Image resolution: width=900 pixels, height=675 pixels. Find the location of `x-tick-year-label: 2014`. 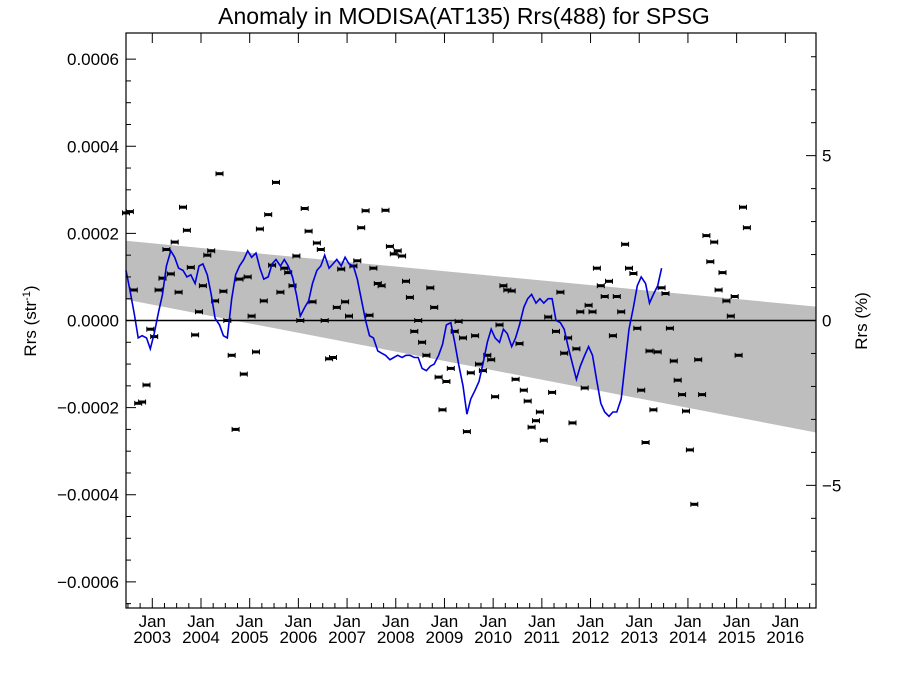

x-tick-year-label: 2014 is located at coordinates (688, 637).